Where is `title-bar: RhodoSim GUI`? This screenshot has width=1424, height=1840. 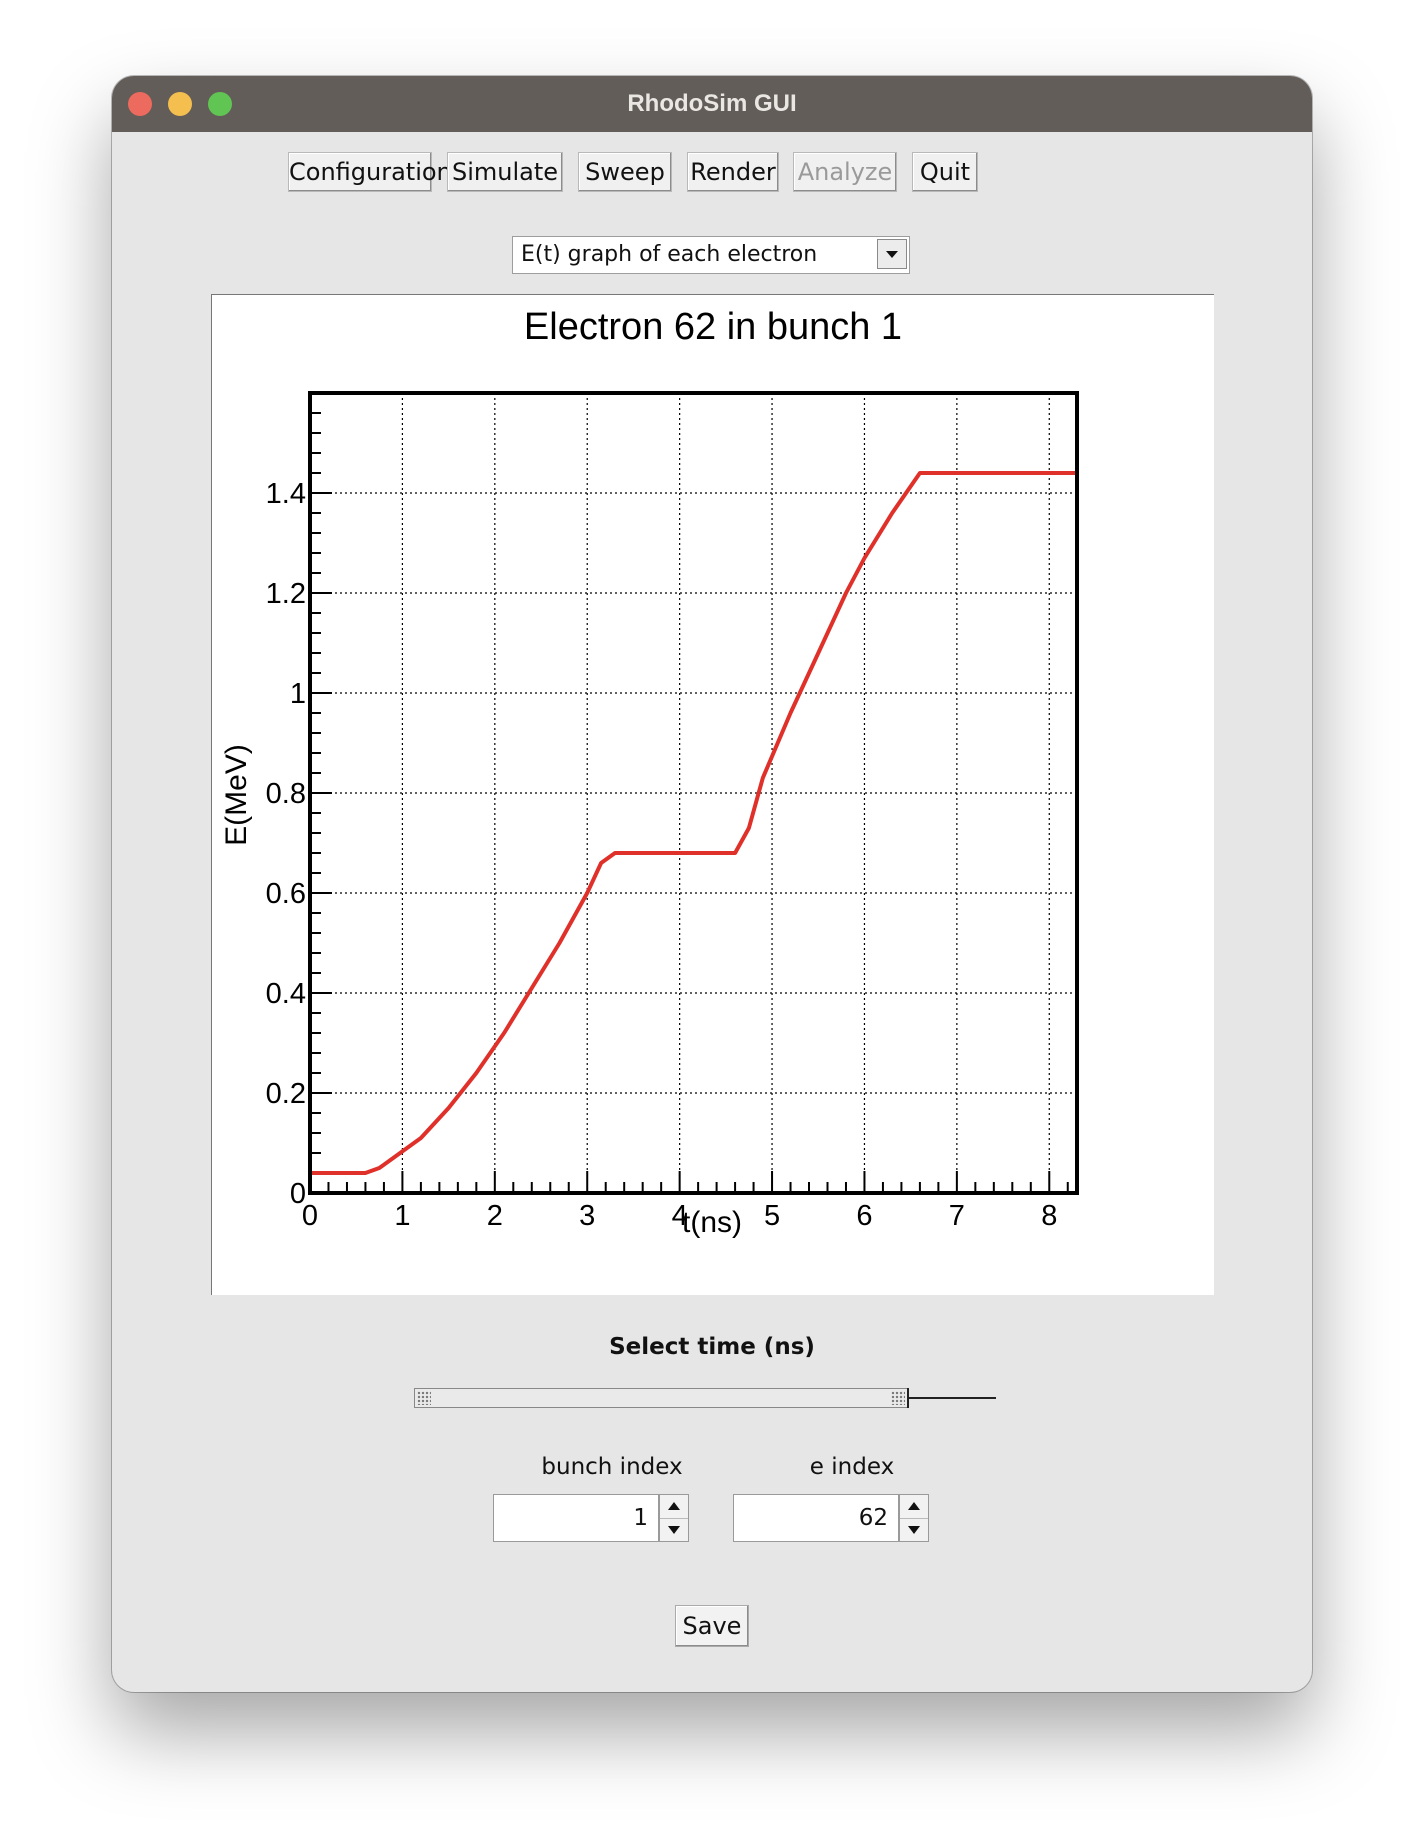
title-bar: RhodoSim GUI is located at coordinates (712, 104).